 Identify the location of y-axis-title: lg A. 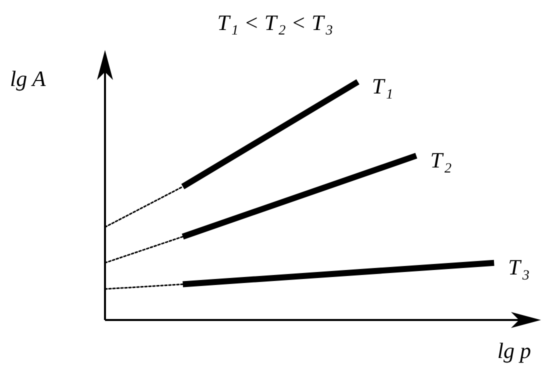
(28, 78).